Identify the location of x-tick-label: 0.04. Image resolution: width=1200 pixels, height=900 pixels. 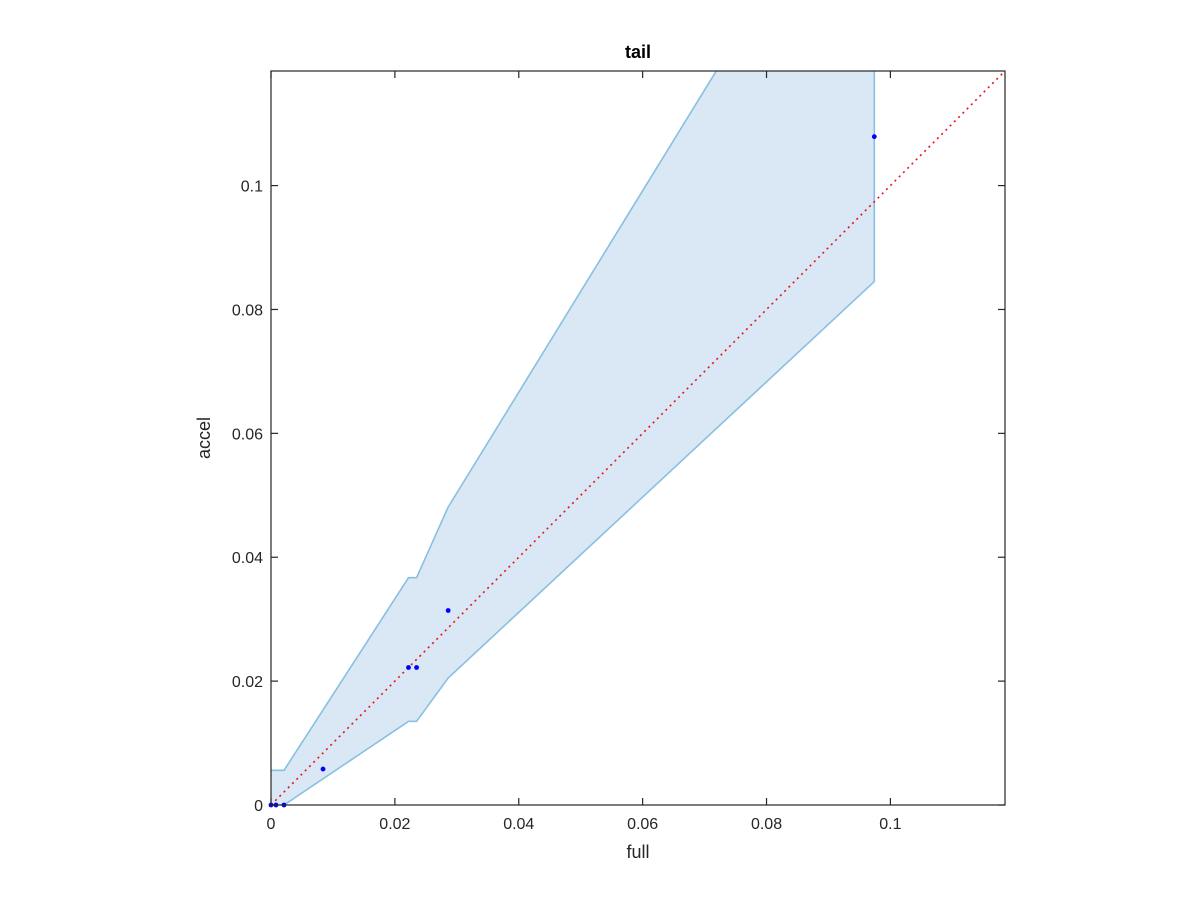
(518, 824).